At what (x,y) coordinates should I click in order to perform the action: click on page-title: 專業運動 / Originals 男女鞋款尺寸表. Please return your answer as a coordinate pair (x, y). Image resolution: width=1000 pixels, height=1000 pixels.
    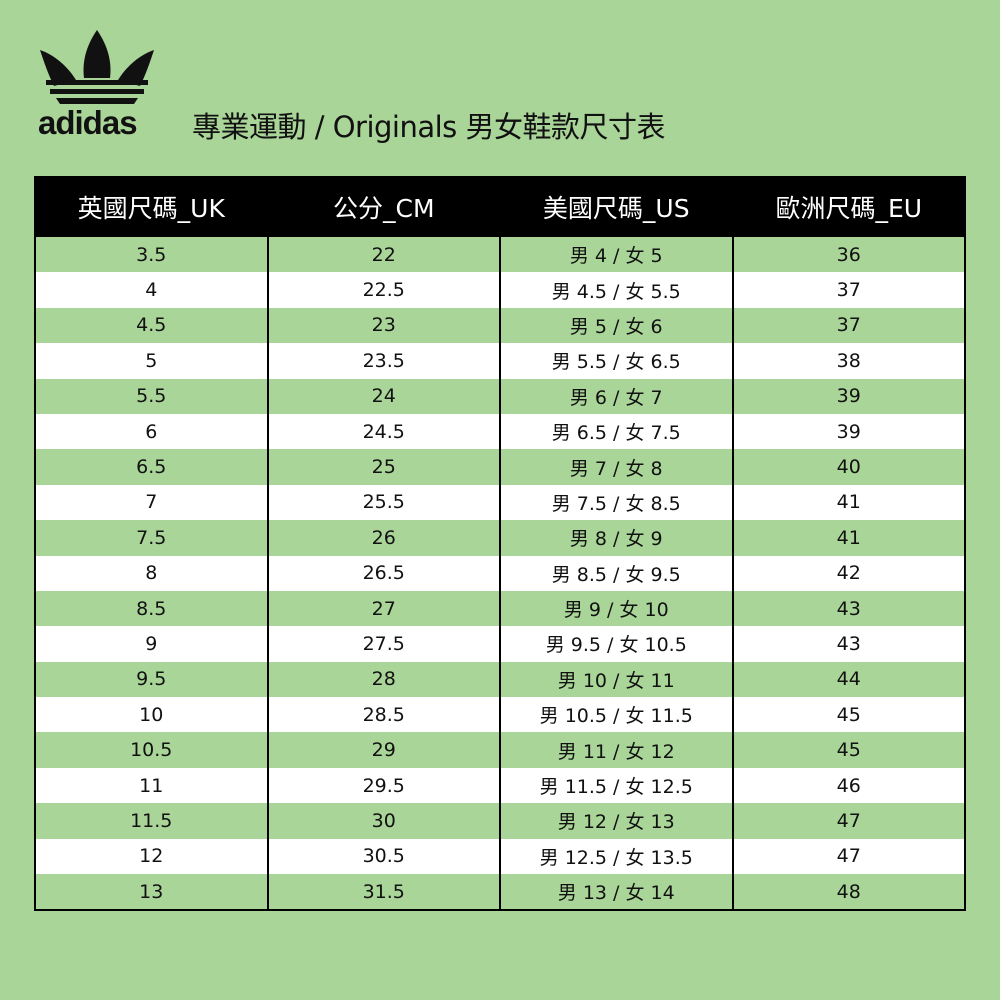
    Looking at the image, I should click on (429, 127).